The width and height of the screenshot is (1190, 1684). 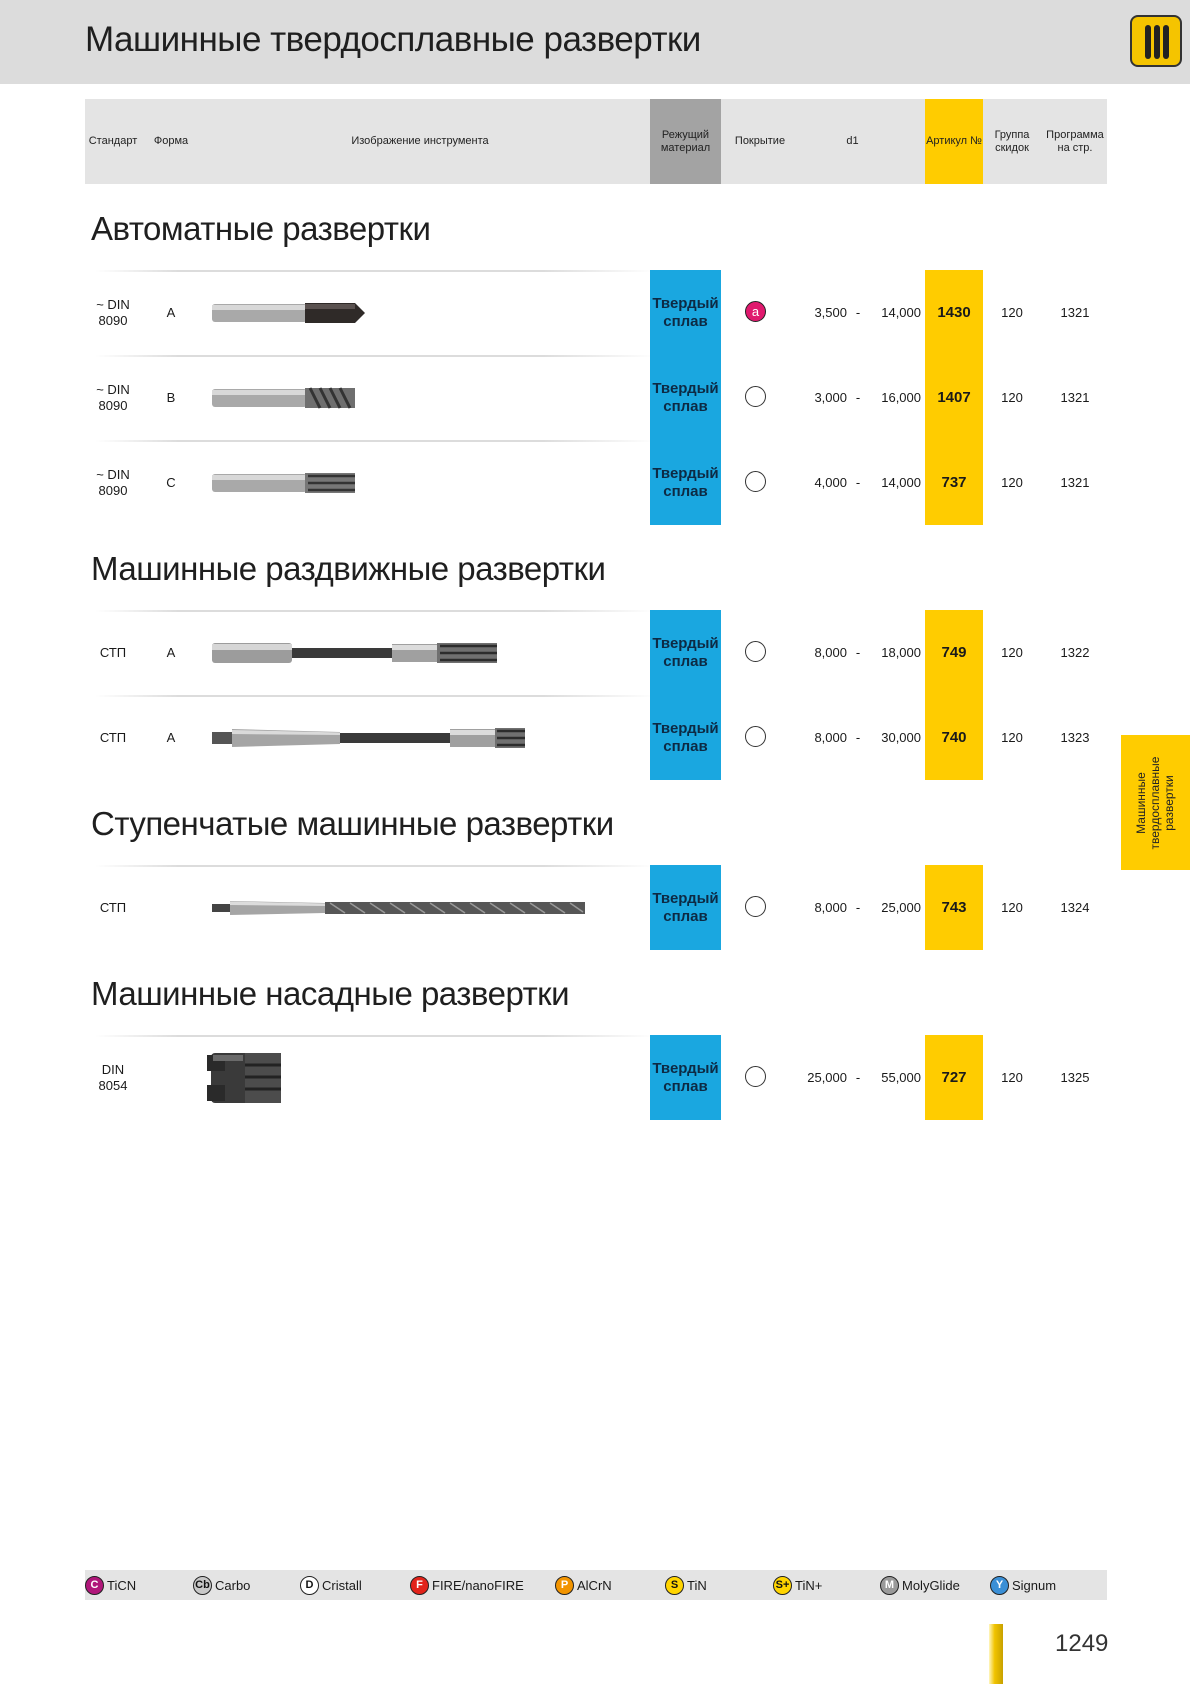 I want to click on col-d1: d1, so click(x=852, y=141).